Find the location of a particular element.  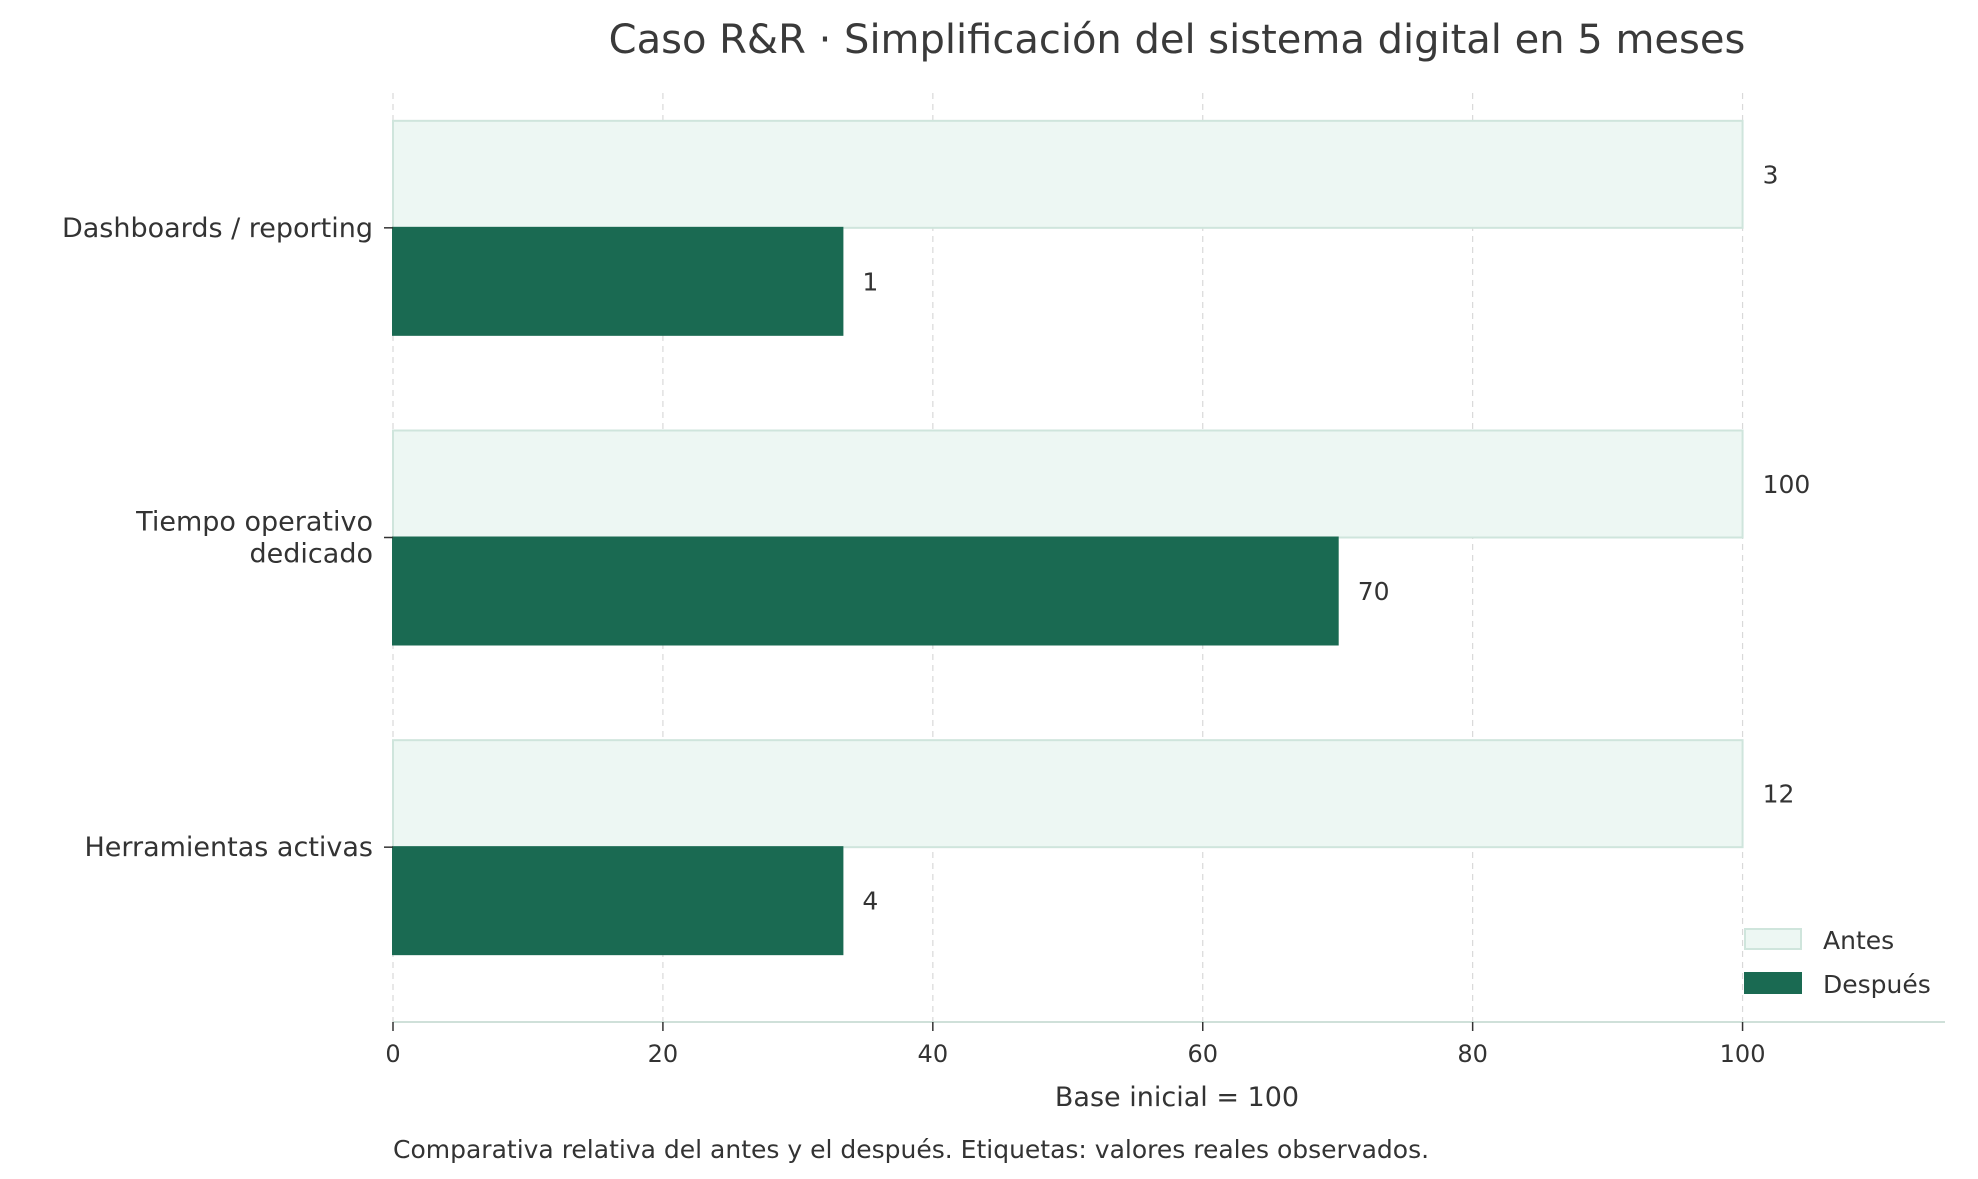

legend-label-despues: Después is located at coordinates (1877, 984).